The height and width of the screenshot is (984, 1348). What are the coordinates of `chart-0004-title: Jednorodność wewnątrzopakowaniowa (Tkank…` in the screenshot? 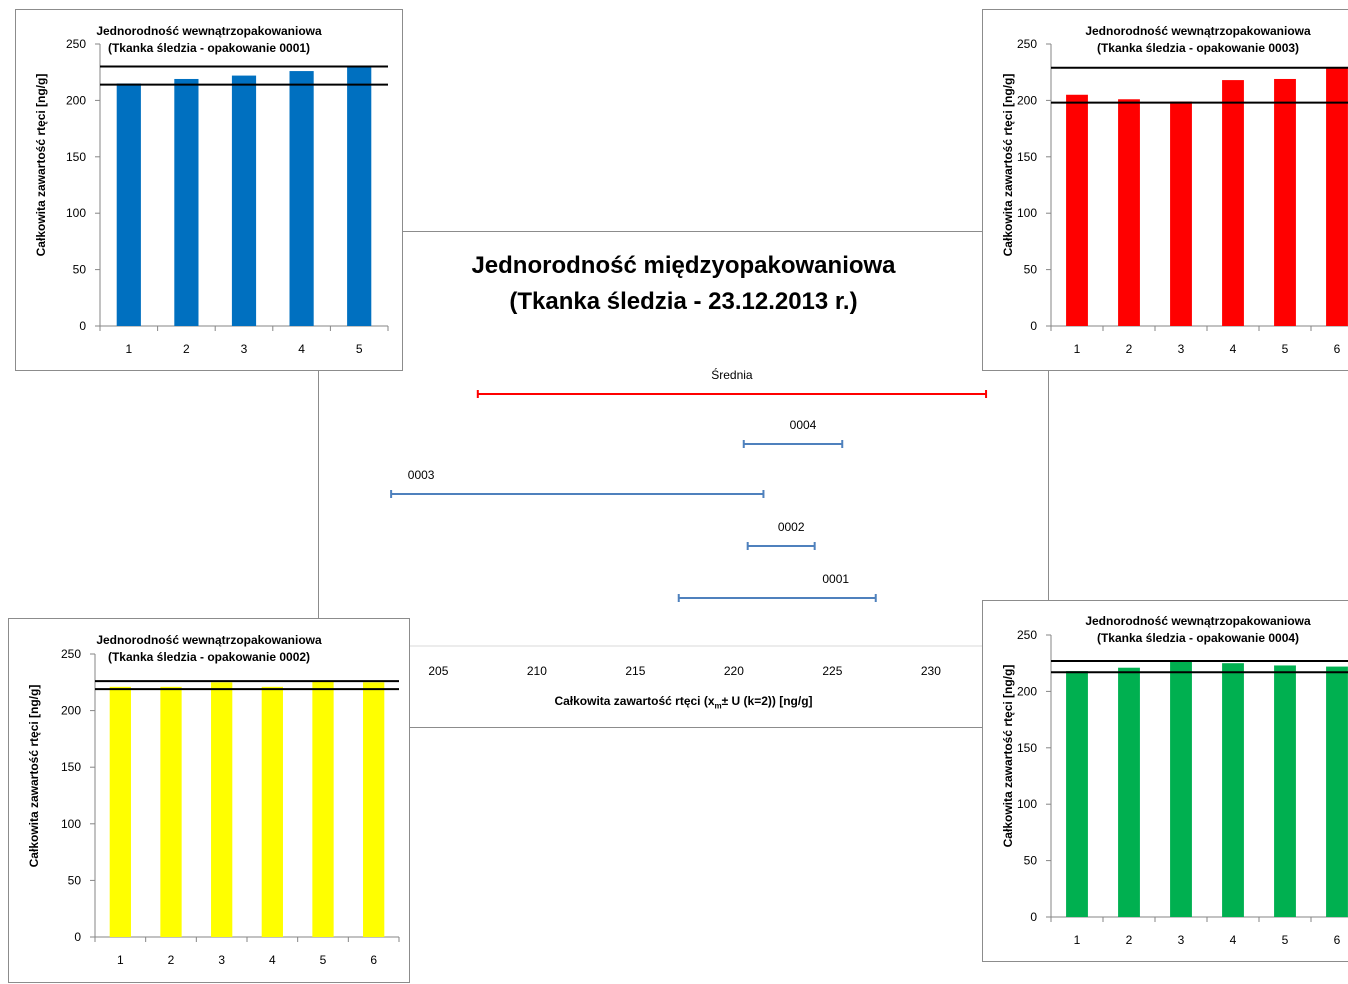 It's located at (1198, 629).